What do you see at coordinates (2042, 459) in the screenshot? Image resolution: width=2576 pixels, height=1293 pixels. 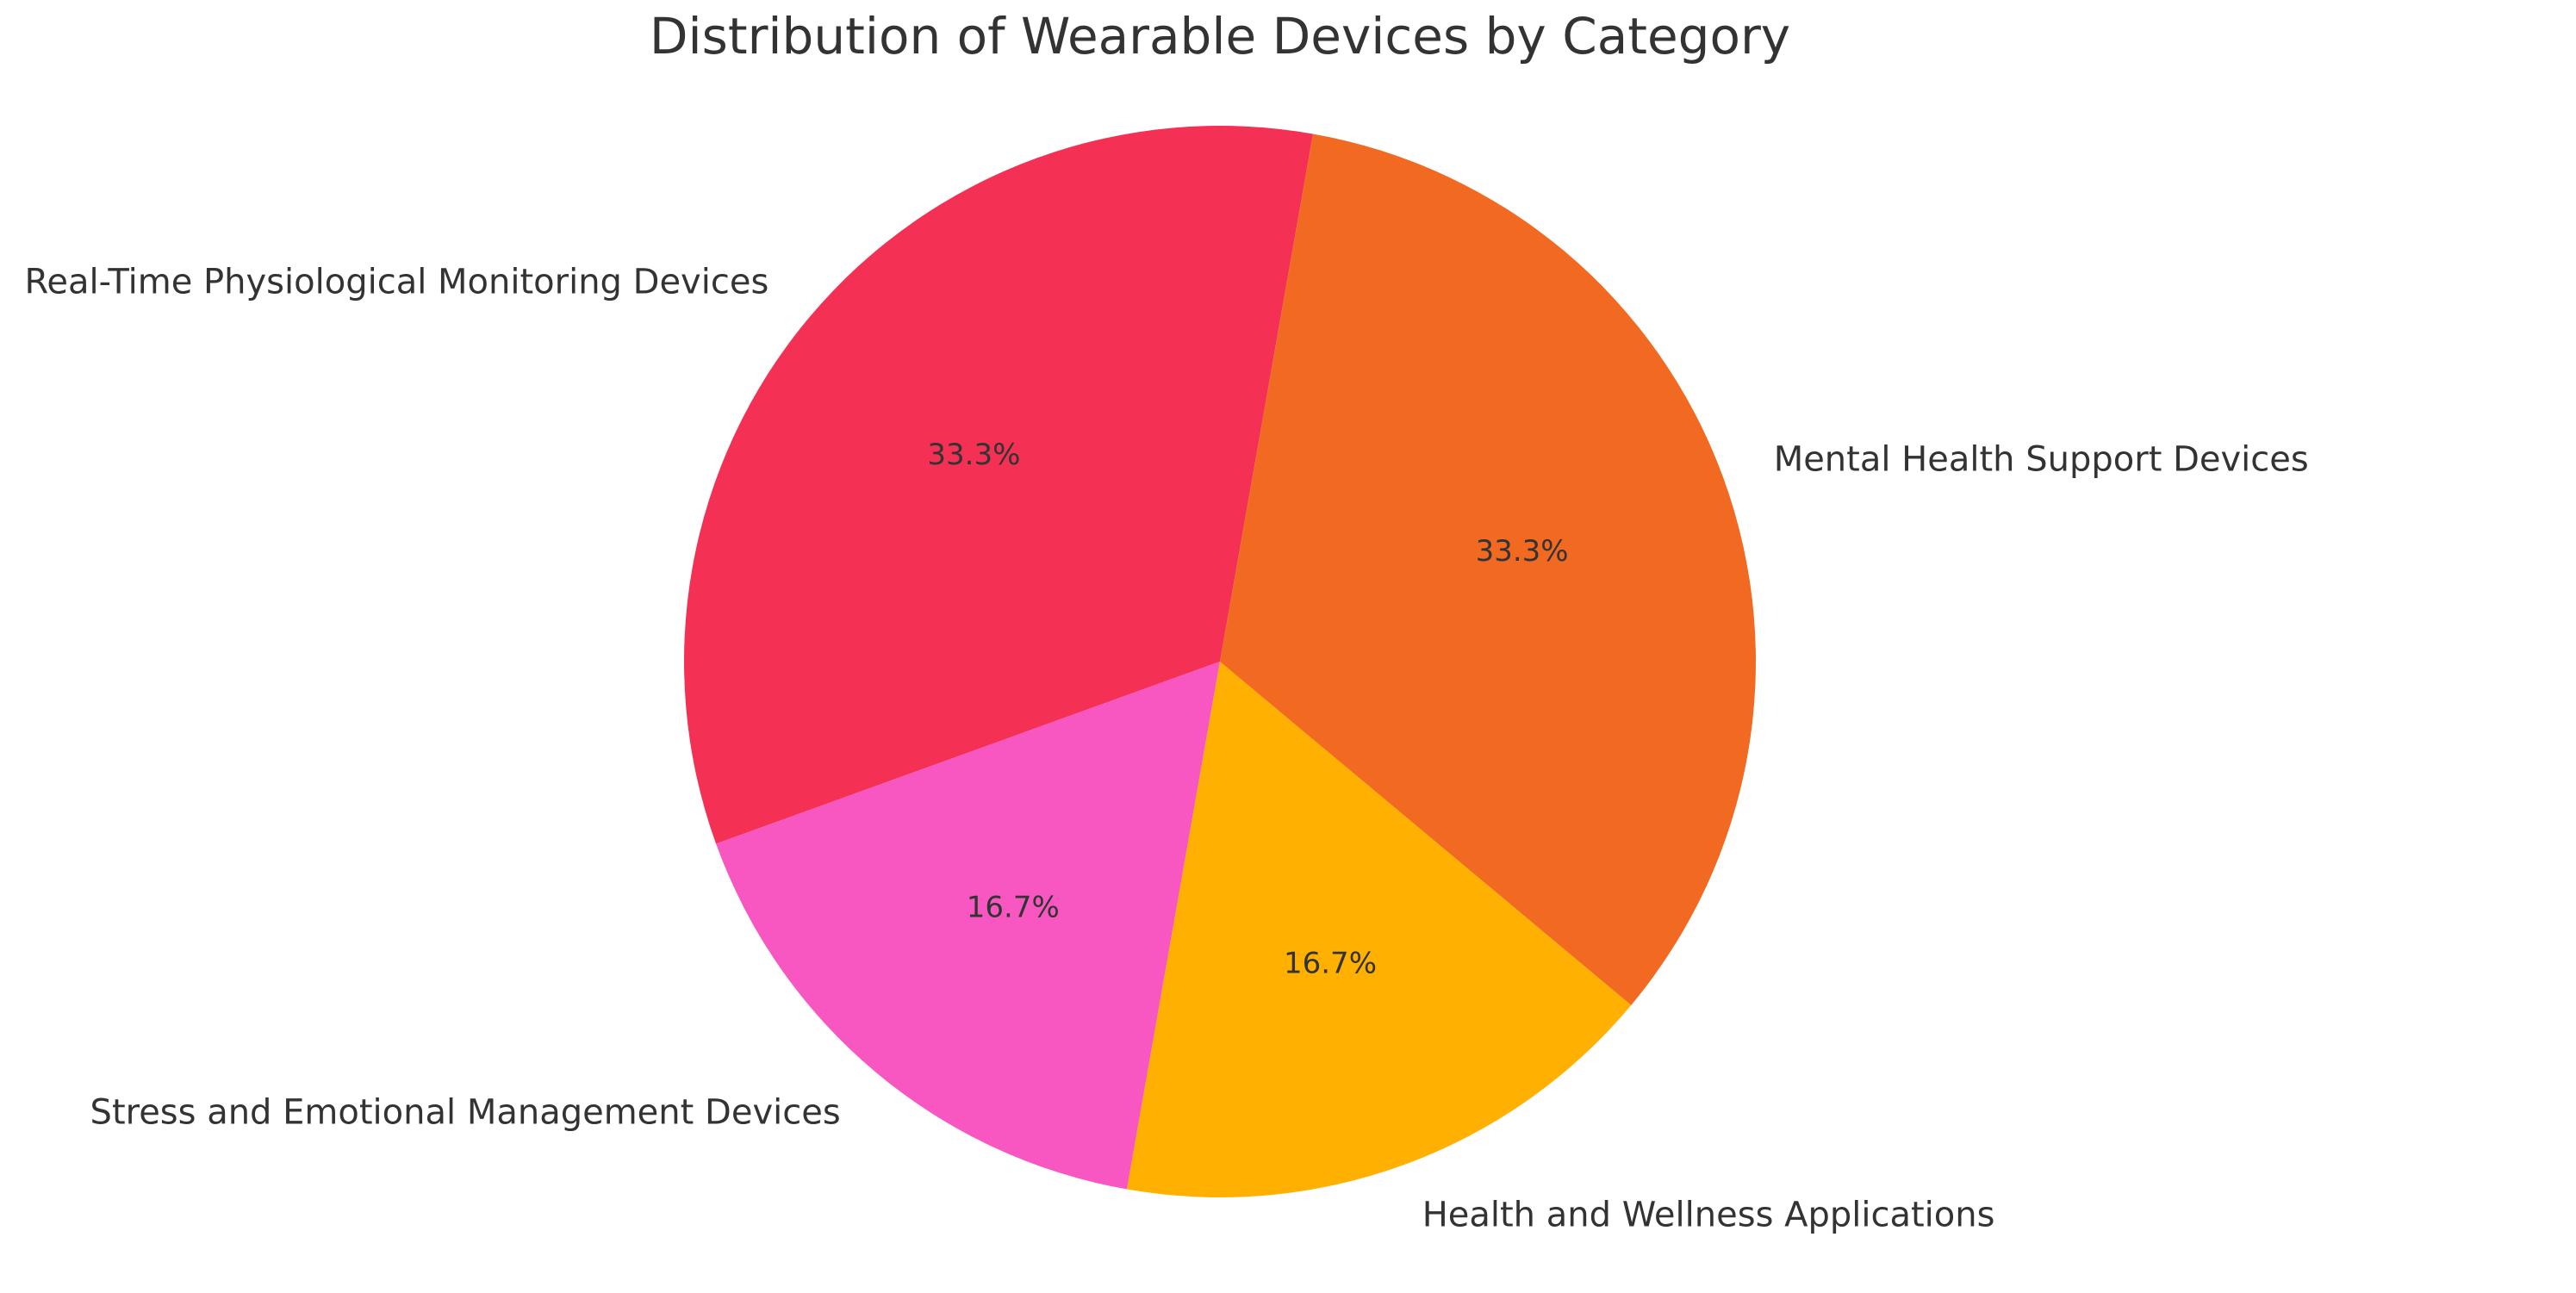 I see `pie-category-label: Mental Health Support Devices` at bounding box center [2042, 459].